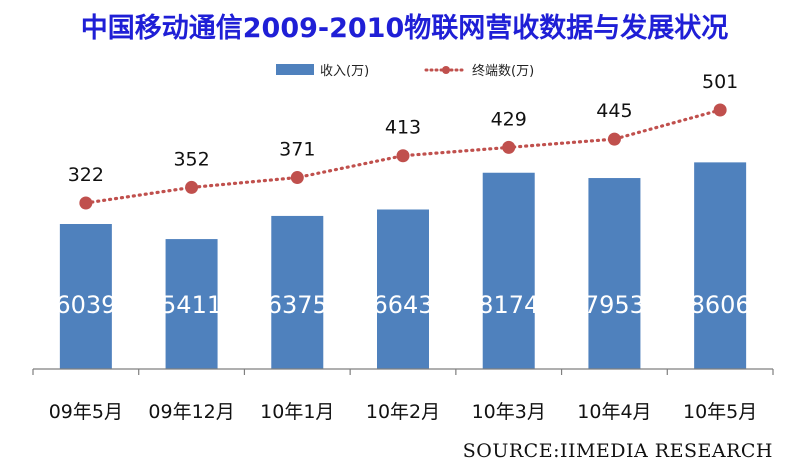 The image size is (809, 472). Describe the element at coordinates (191, 412) in the screenshot. I see `category-label: 09年12月` at that location.